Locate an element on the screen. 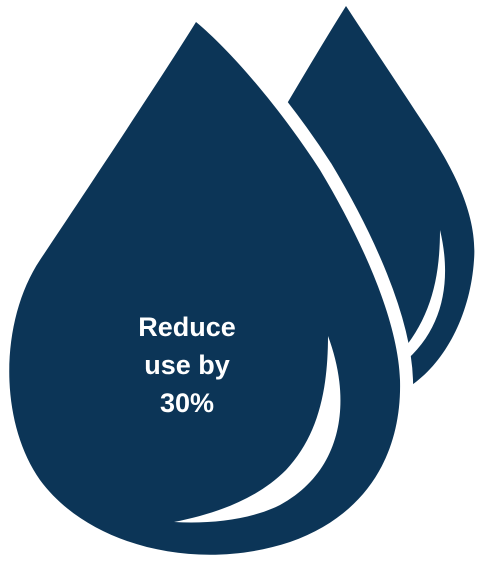 The image size is (481, 562). label-line-3: 30% is located at coordinates (187, 403).